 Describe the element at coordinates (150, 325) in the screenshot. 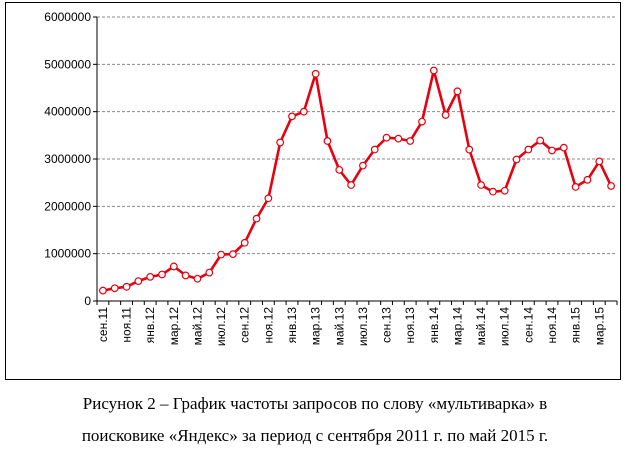

I see `x-tick-label: янв.12` at that location.